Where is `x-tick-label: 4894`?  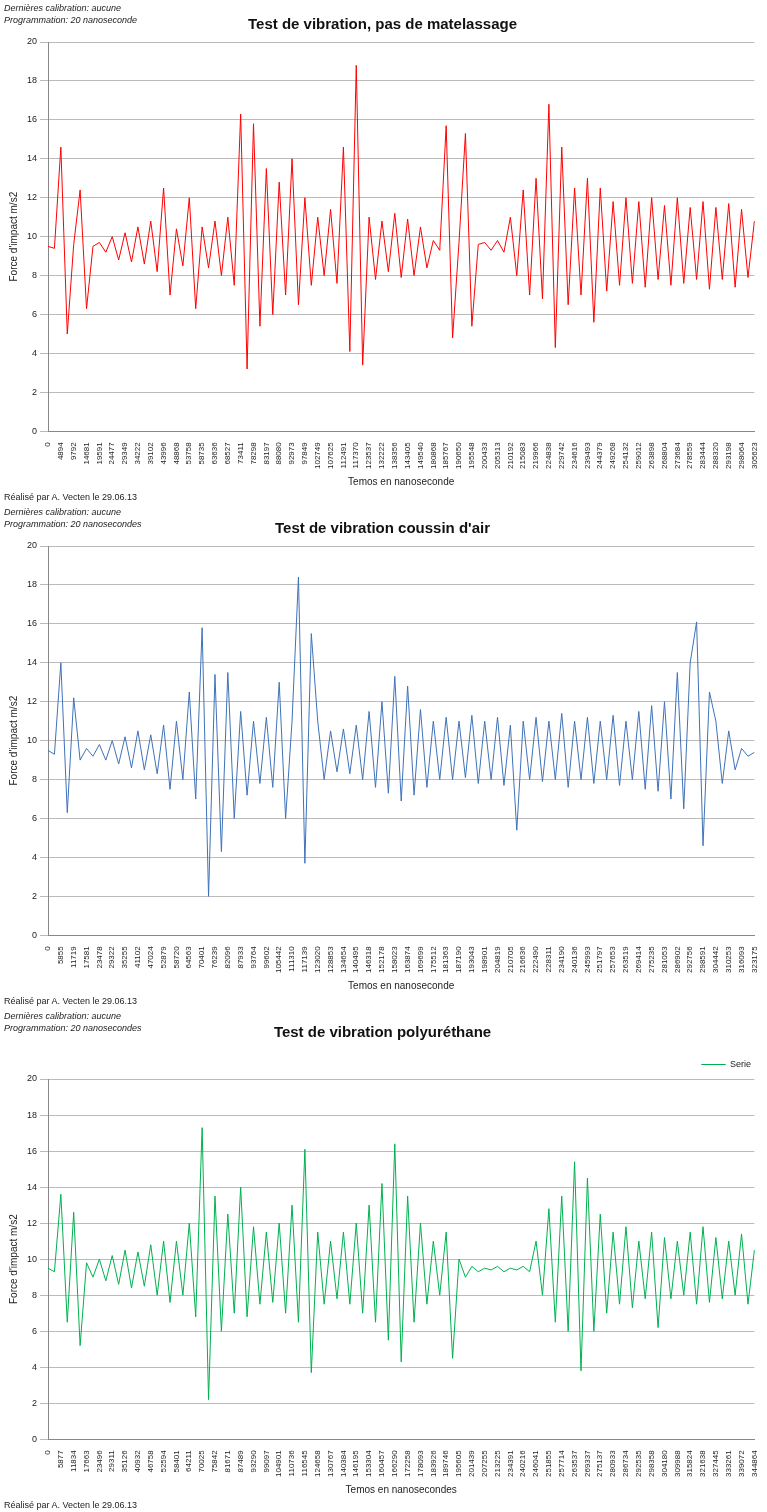
x-tick-label: 4894 is located at coordinates (61, 451).